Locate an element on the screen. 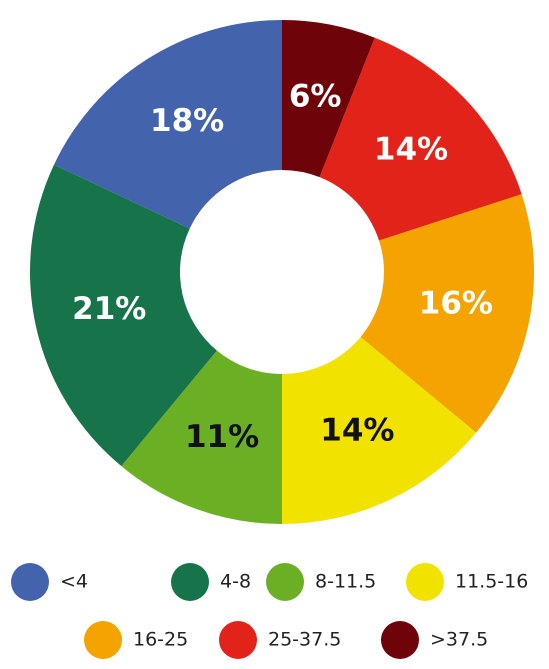 The height and width of the screenshot is (669, 549). value-label: 16% is located at coordinates (456, 304).